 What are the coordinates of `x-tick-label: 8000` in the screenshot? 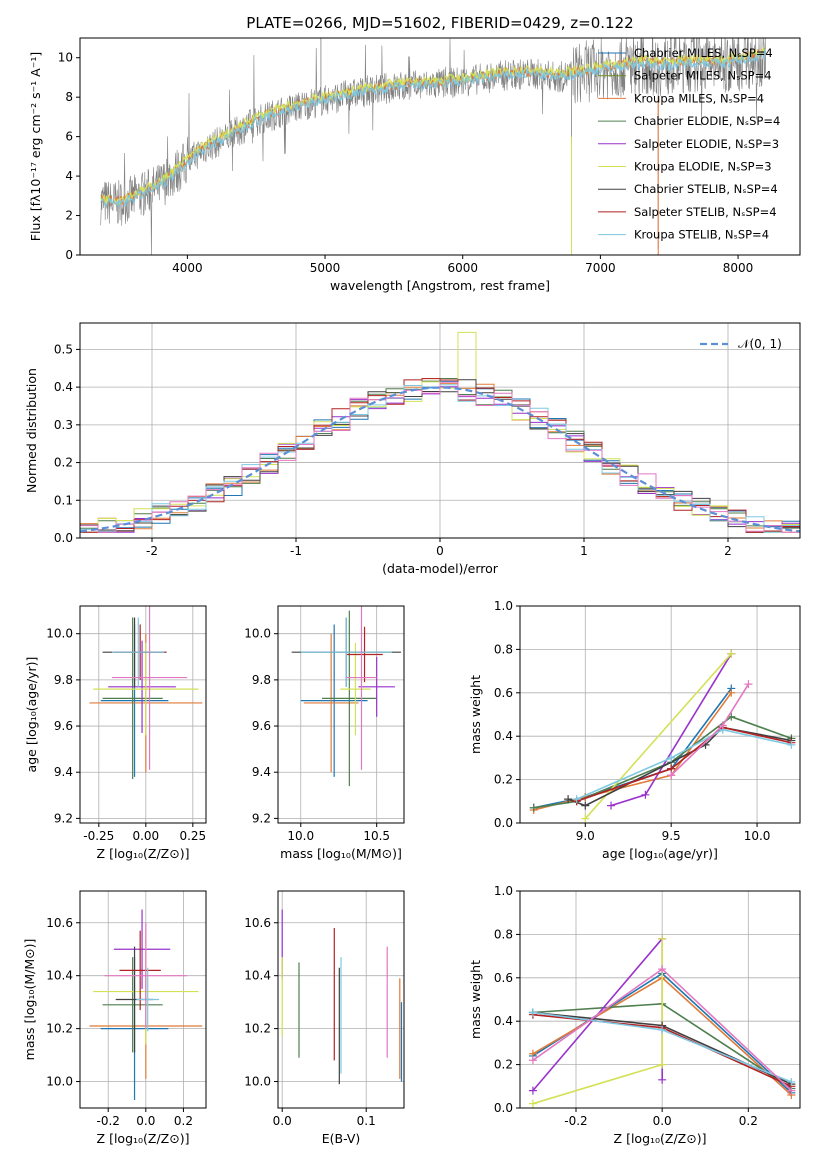 It's located at (738, 268).